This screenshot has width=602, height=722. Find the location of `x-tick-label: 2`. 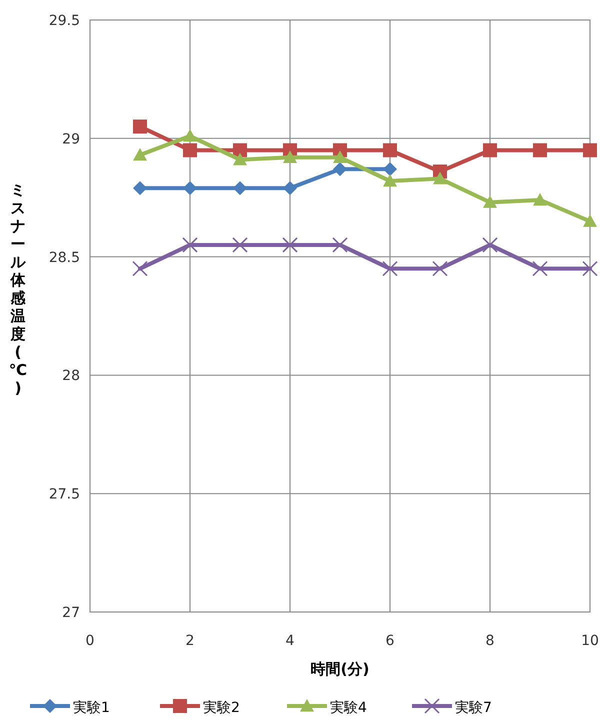

x-tick-label: 2 is located at coordinates (190, 641).